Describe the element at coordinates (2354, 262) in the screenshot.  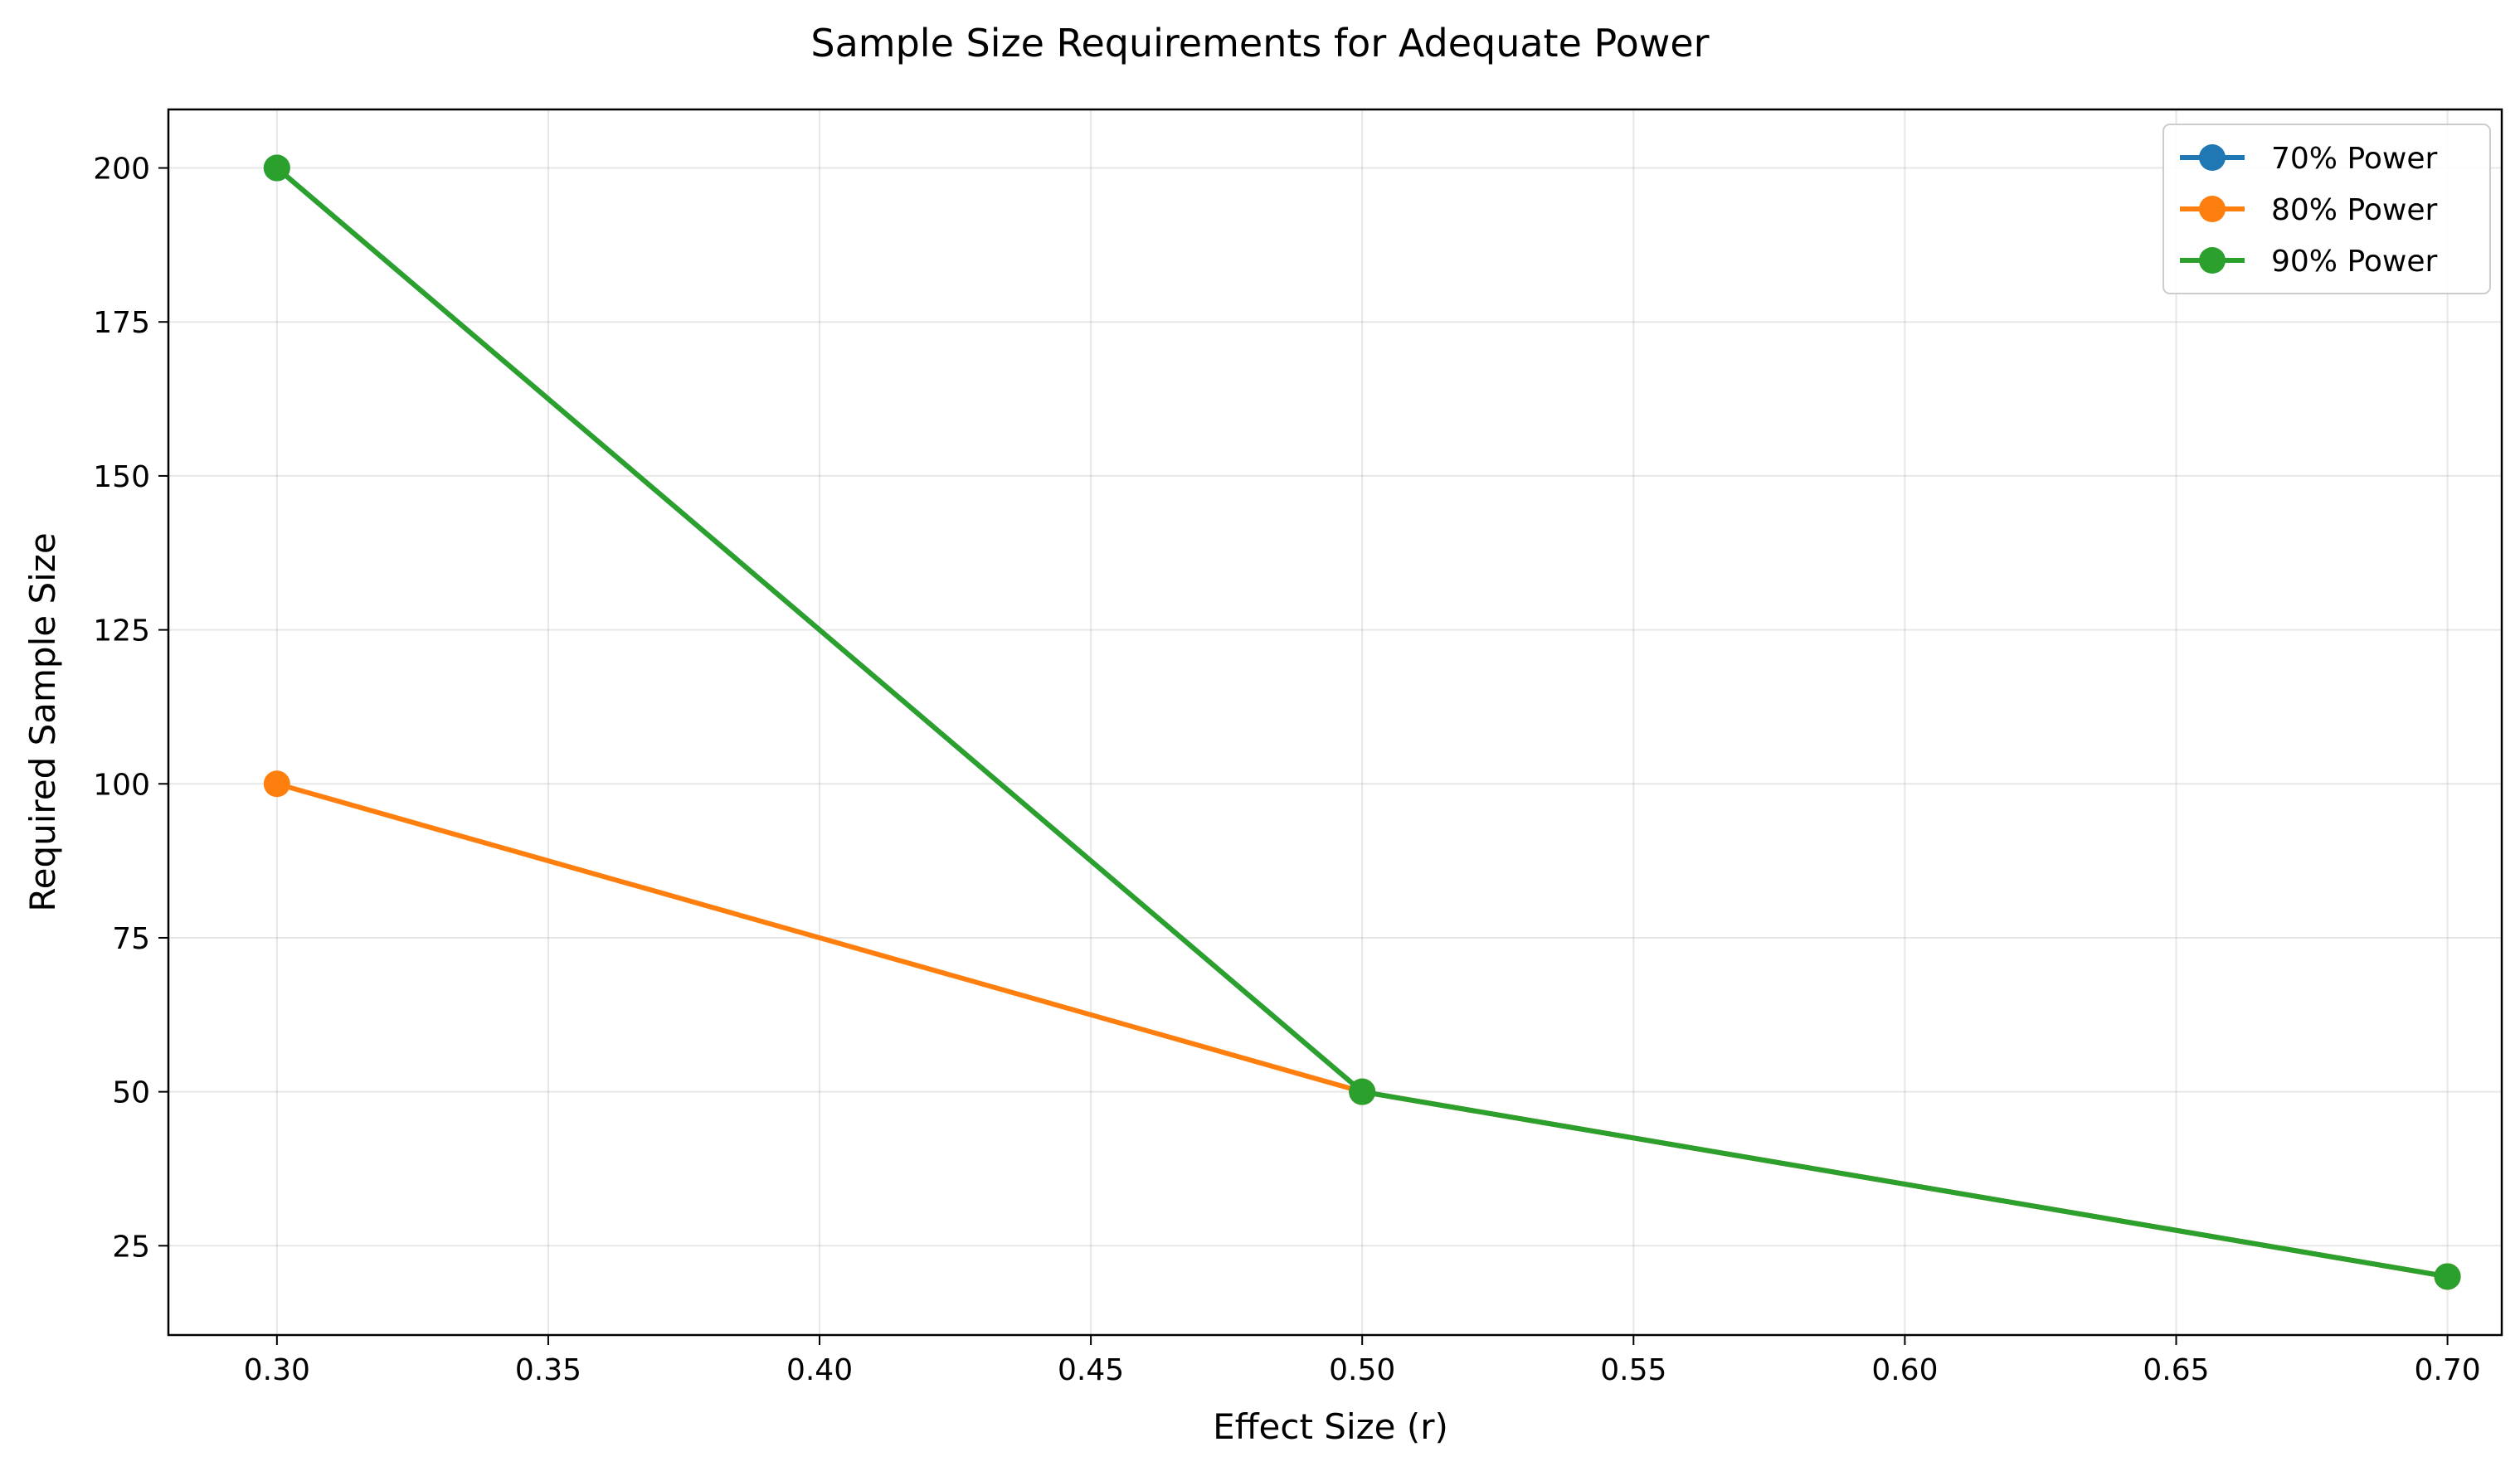
I see `legend-label: 90% Power` at that location.